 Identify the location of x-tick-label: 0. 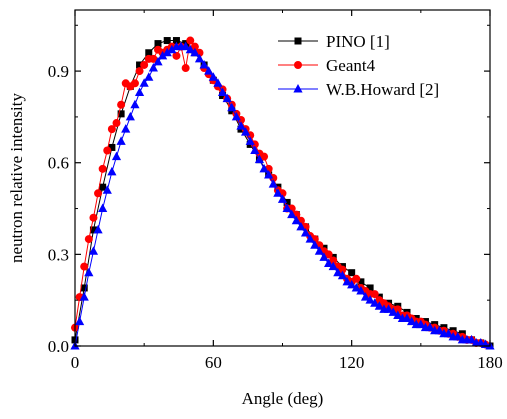
(75, 362).